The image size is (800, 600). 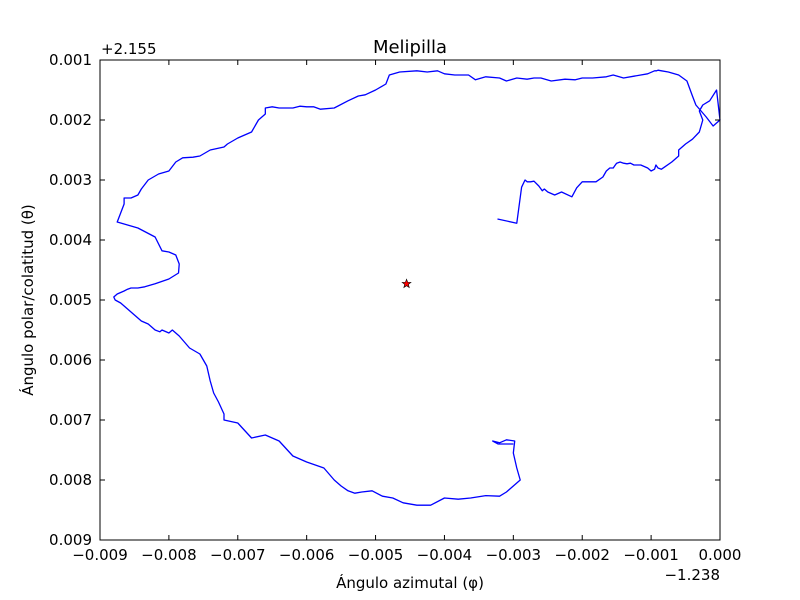 What do you see at coordinates (692, 575) in the screenshot?
I see `x-offset-label: −1.238` at bounding box center [692, 575].